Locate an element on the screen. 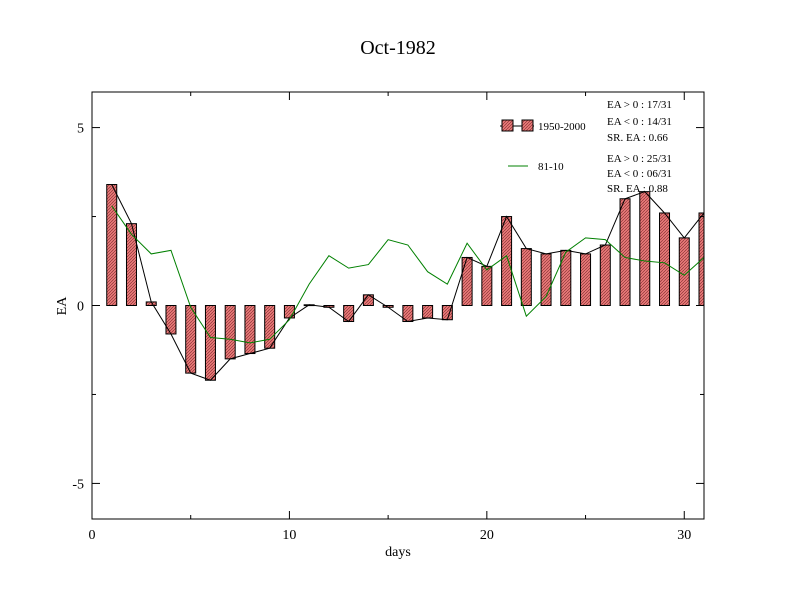  x-axis-label: days is located at coordinates (398, 552).